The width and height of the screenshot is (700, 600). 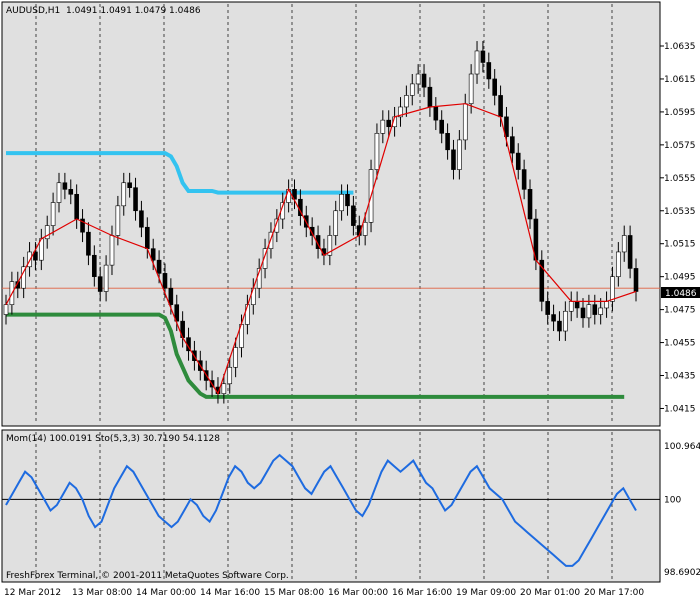 I want to click on symbol-header: AUDUSD,H1, so click(x=33, y=11).